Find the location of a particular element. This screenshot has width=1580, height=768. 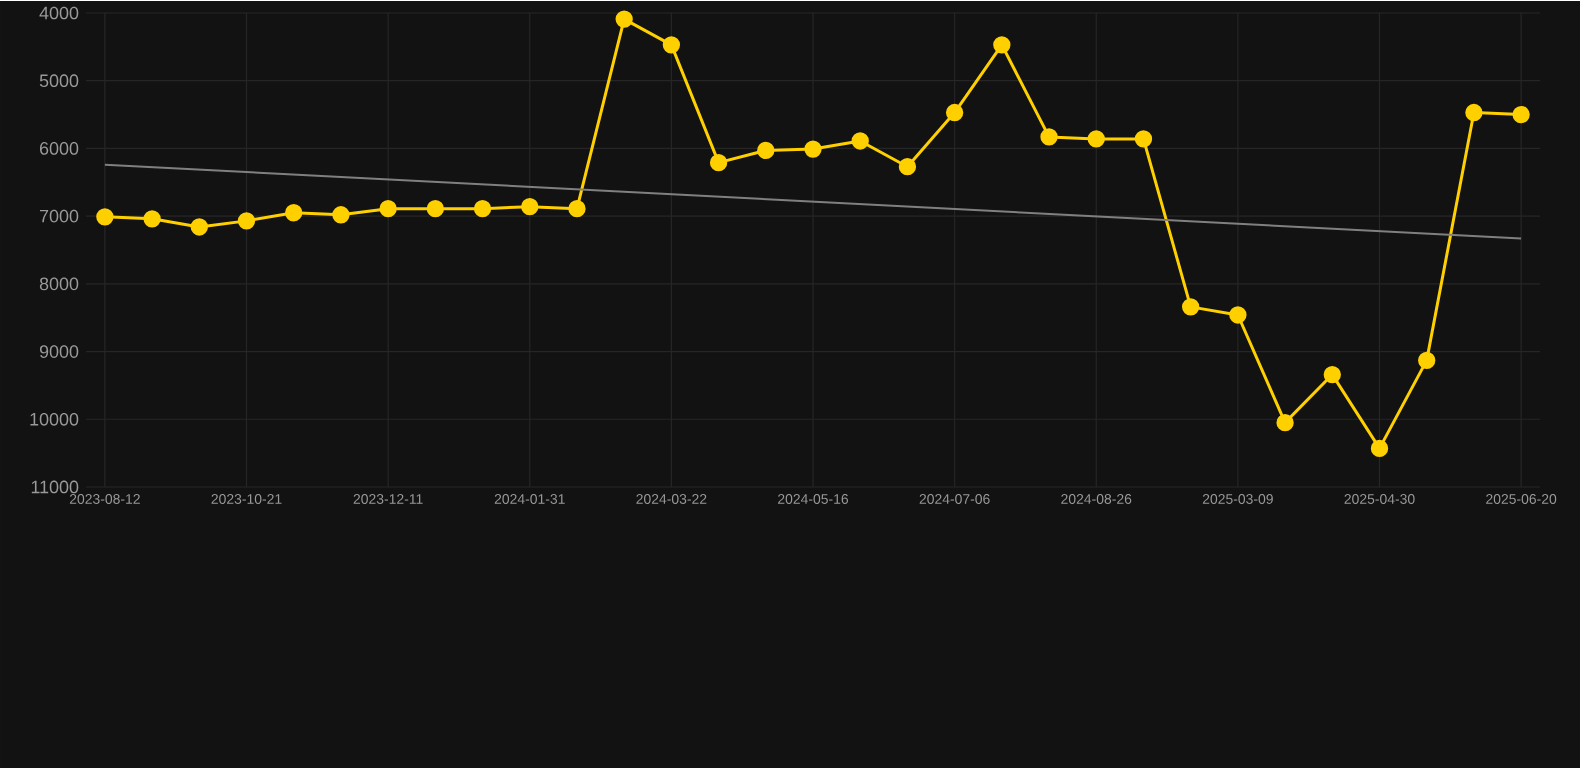

y-tick-label: 10000 is located at coordinates (54, 419).